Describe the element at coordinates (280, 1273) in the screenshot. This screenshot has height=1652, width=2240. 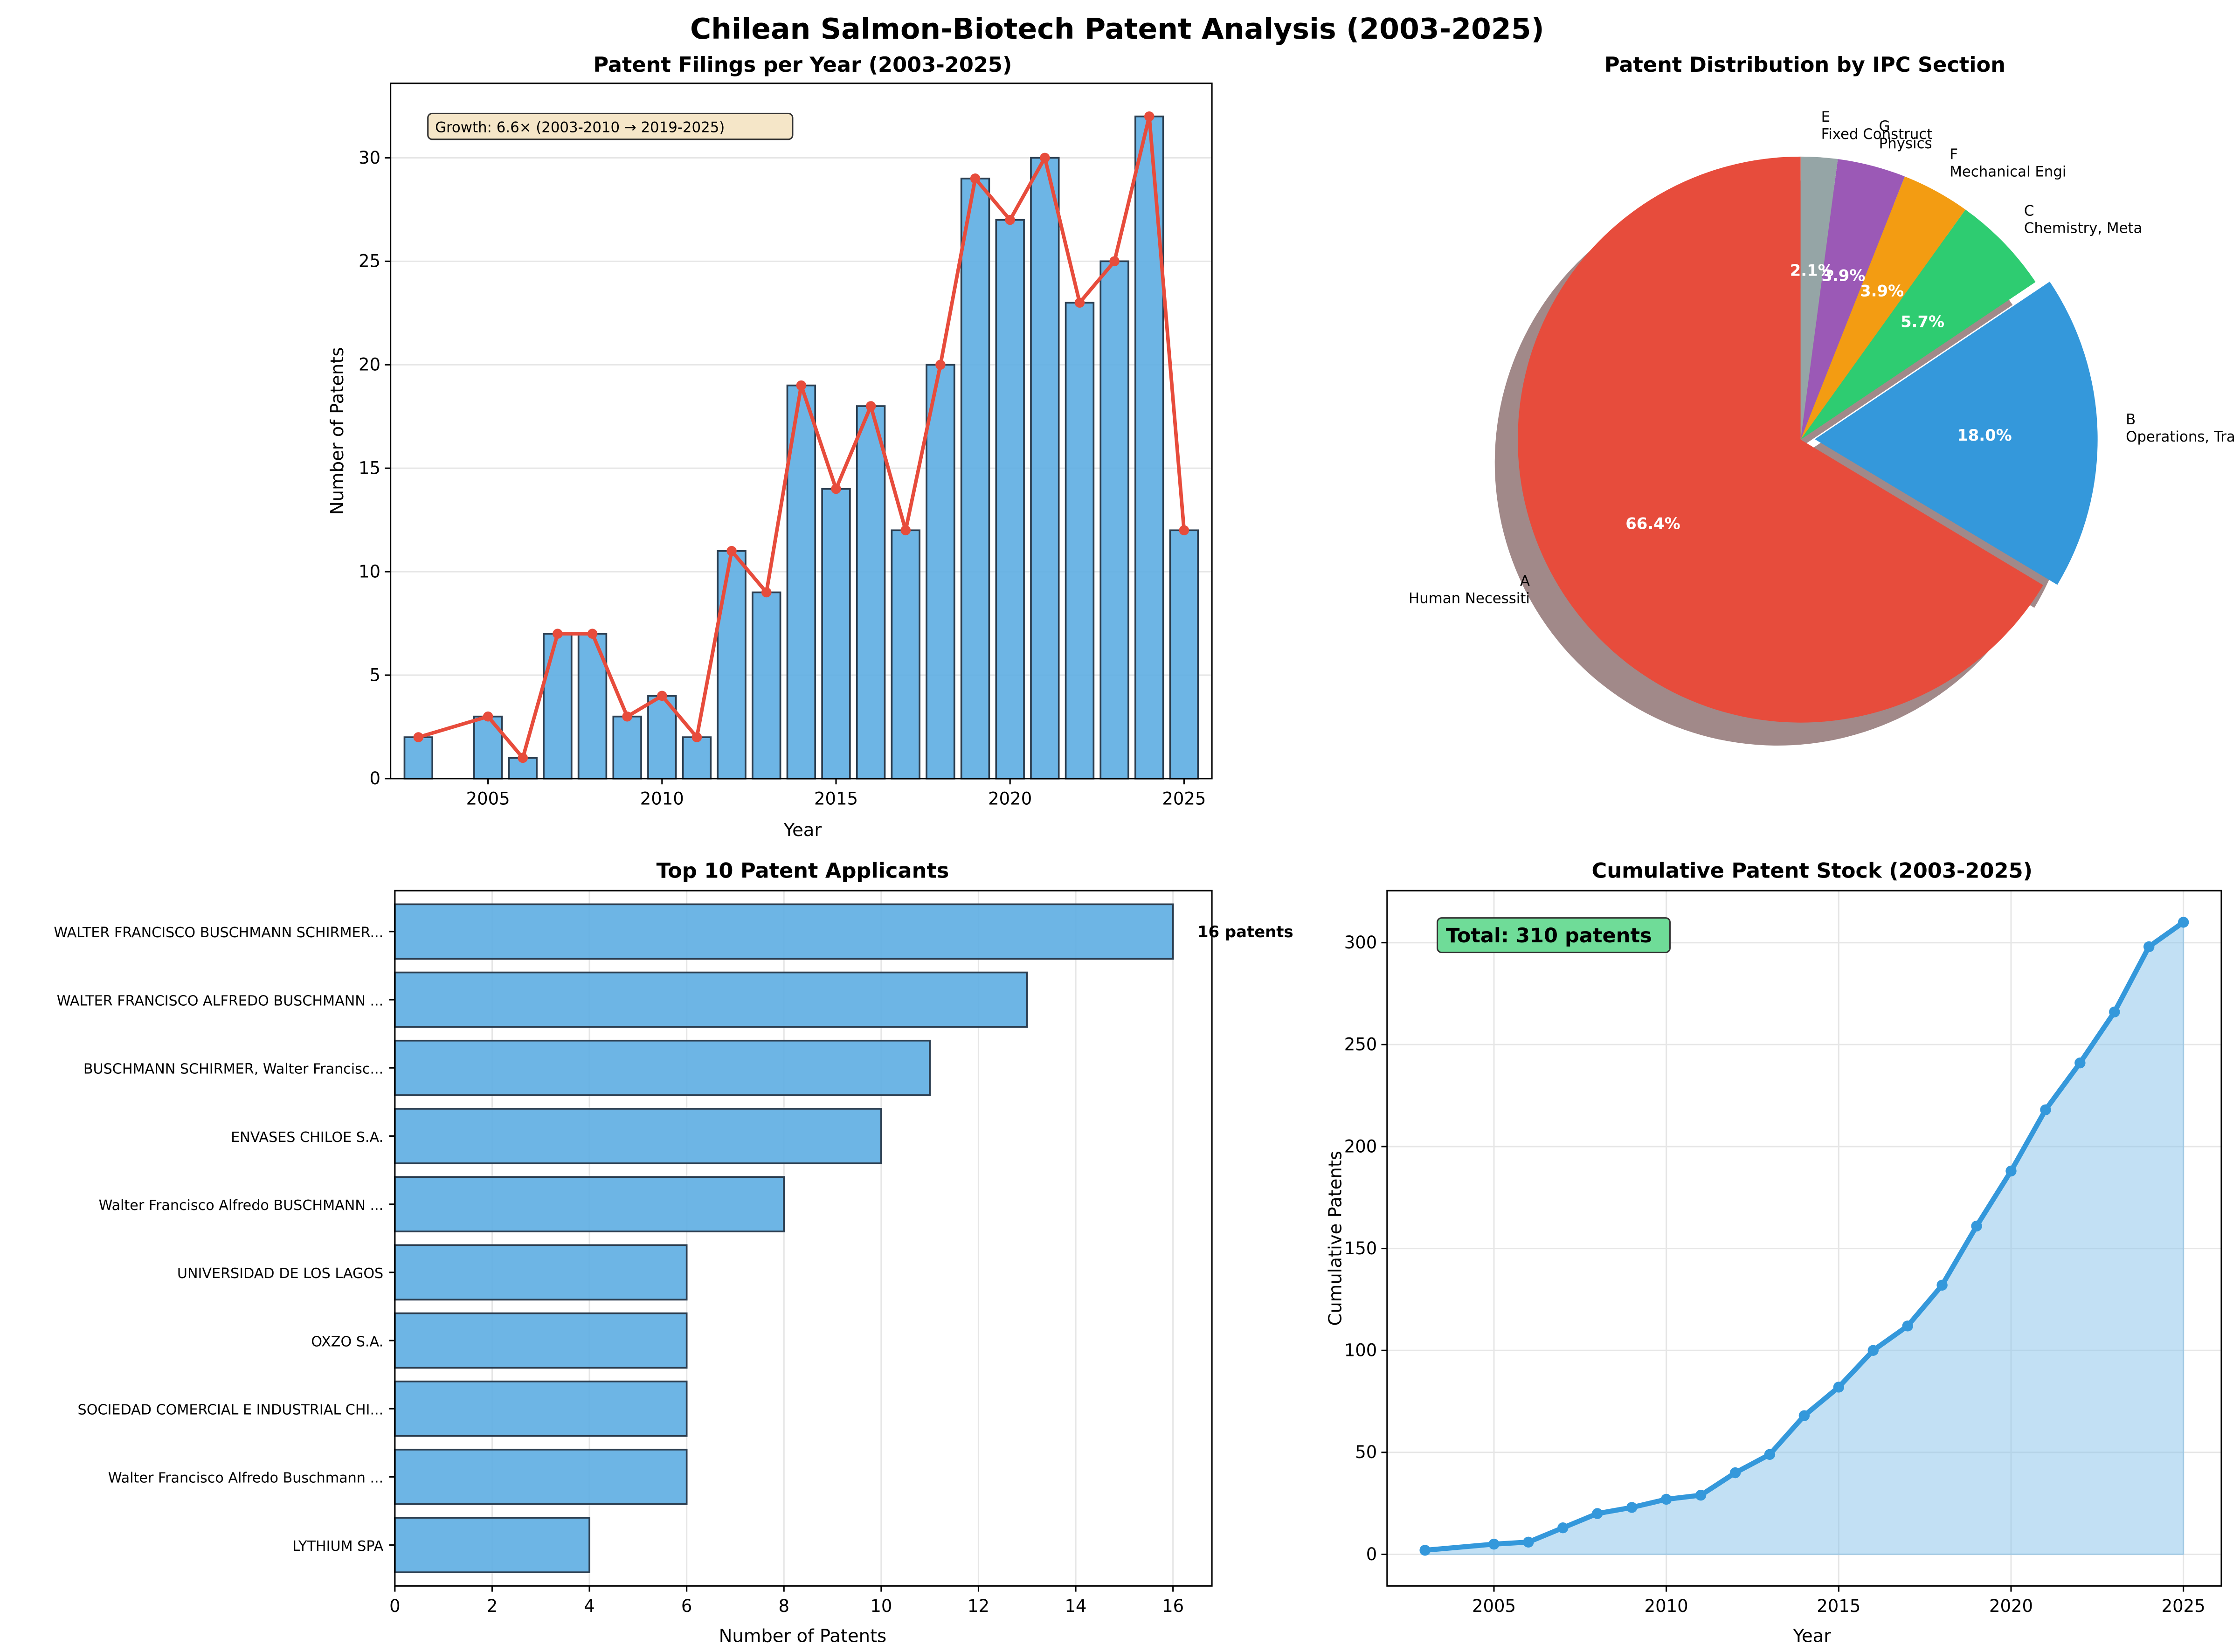
I see `applicant-name-label: UNIVERSIDAD DE LOS LAGOS` at that location.